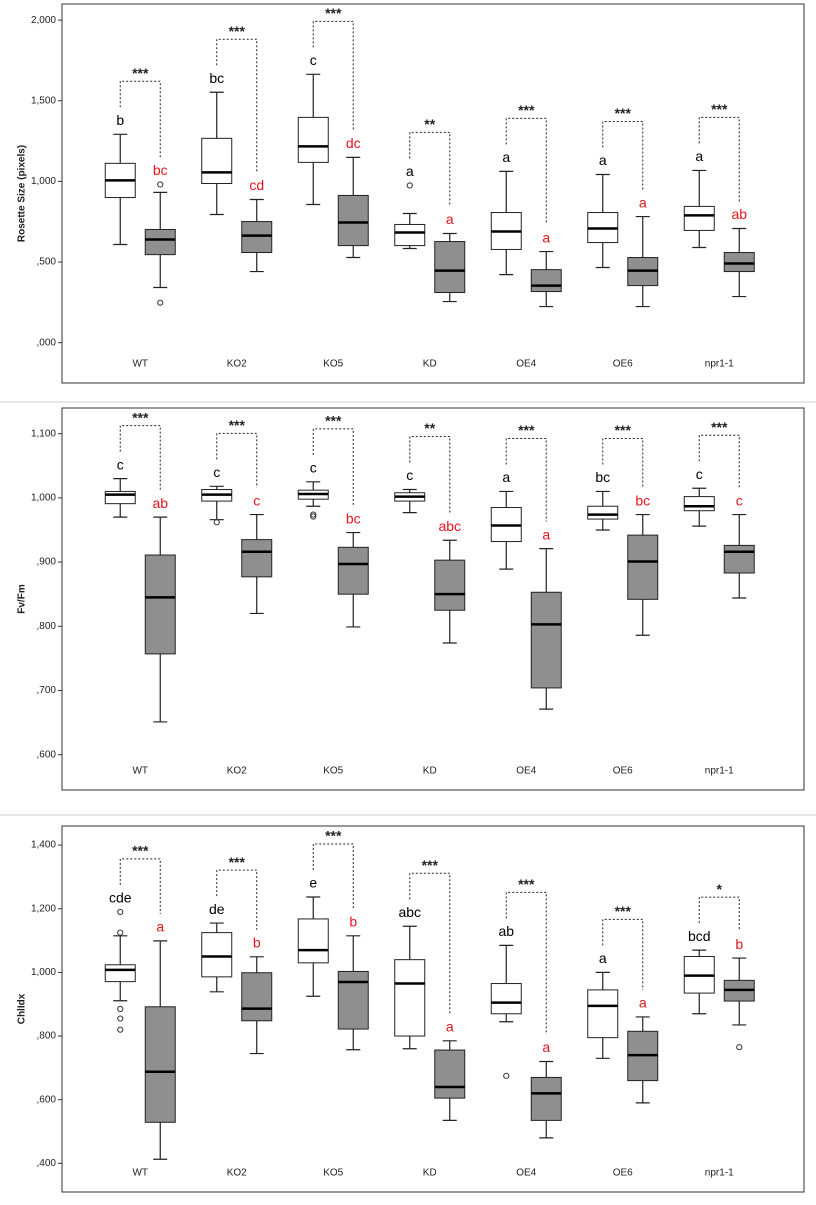 This screenshot has height=1205, width=816. What do you see at coordinates (217, 909) in the screenshot?
I see `group-letter: de` at bounding box center [217, 909].